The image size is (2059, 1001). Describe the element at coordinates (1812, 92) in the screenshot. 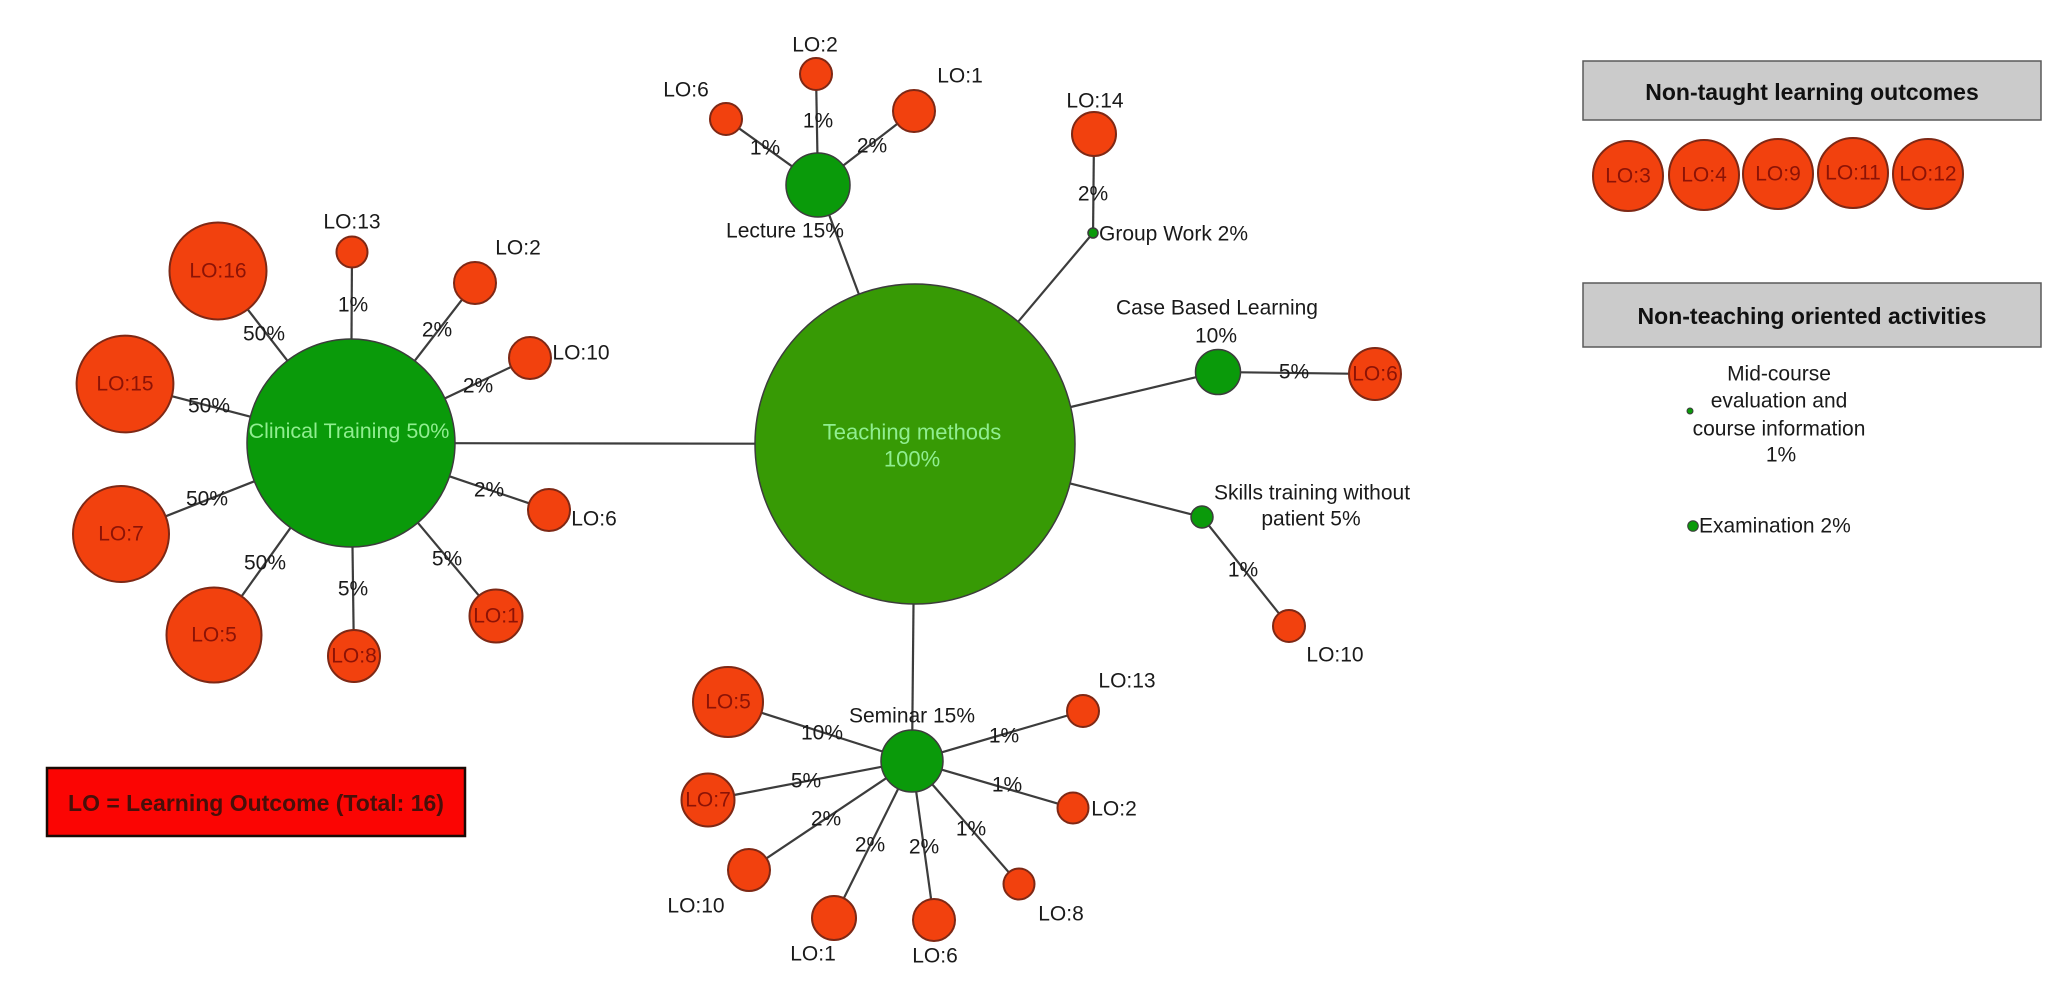

I see `svg-text: Non-taught learning outcomes` at that location.